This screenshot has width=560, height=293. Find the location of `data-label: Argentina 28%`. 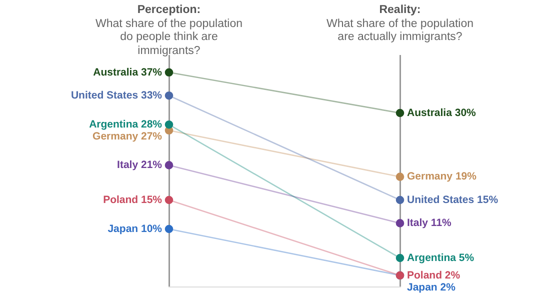

data-label: Argentina 28% is located at coordinates (126, 124).